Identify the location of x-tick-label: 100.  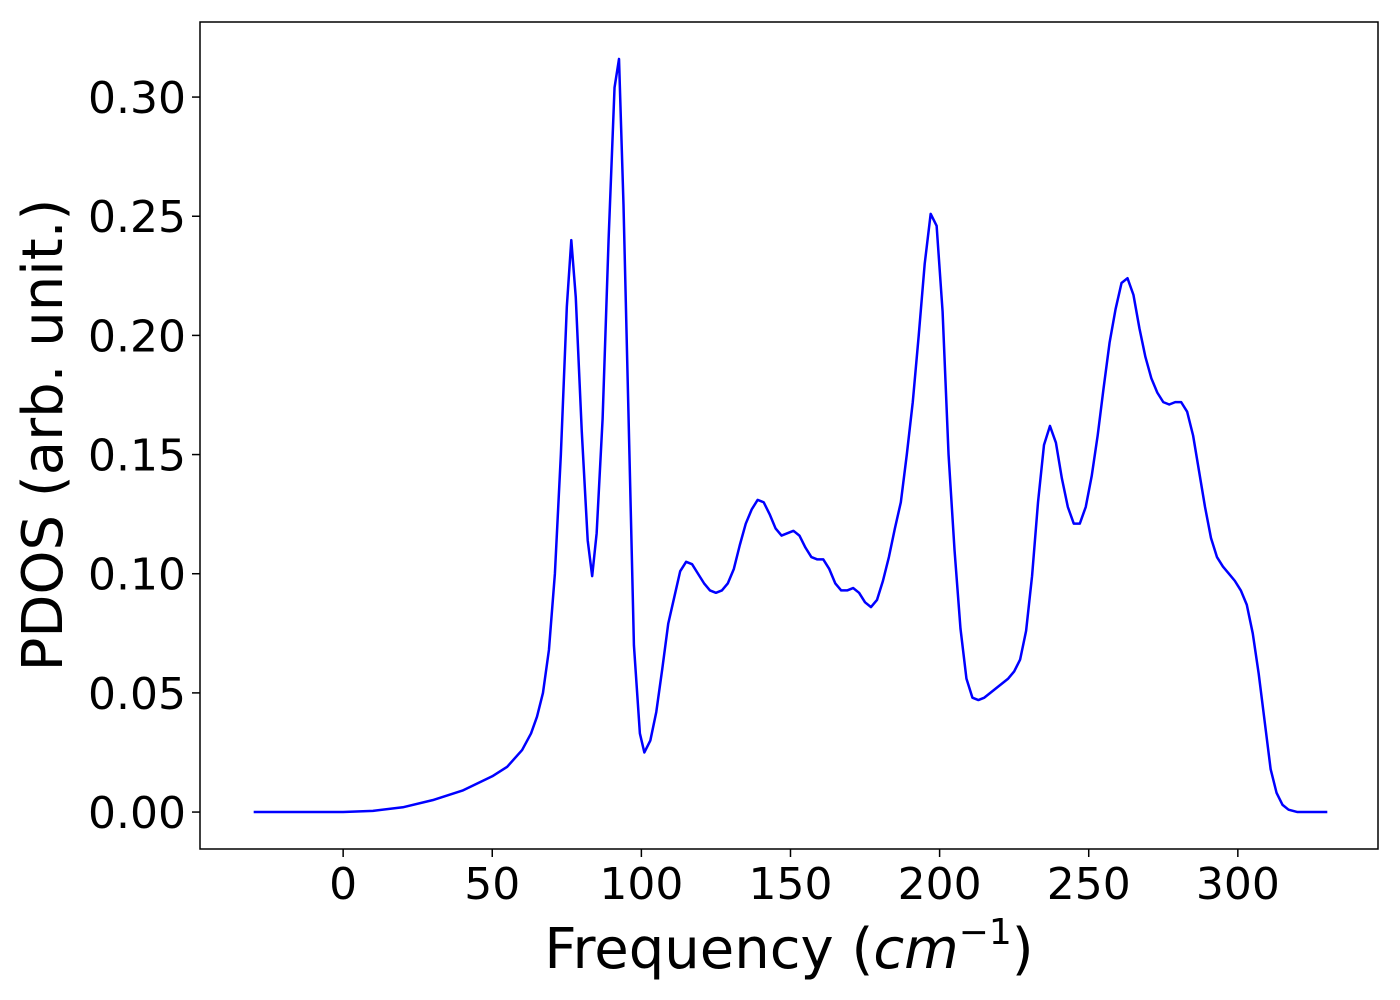
(641, 884).